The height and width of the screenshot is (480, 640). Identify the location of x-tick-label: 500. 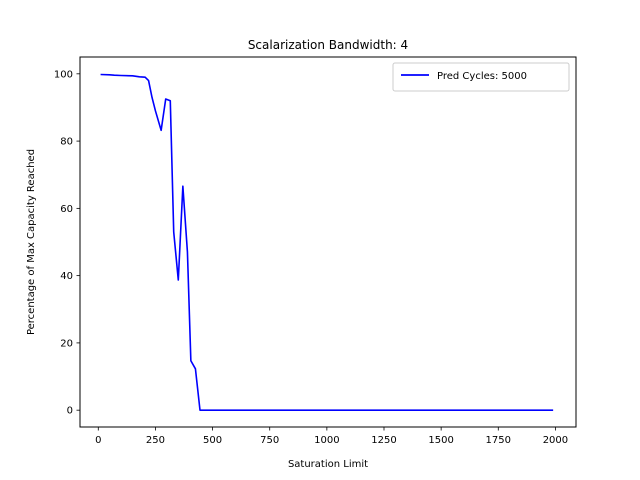
(212, 440).